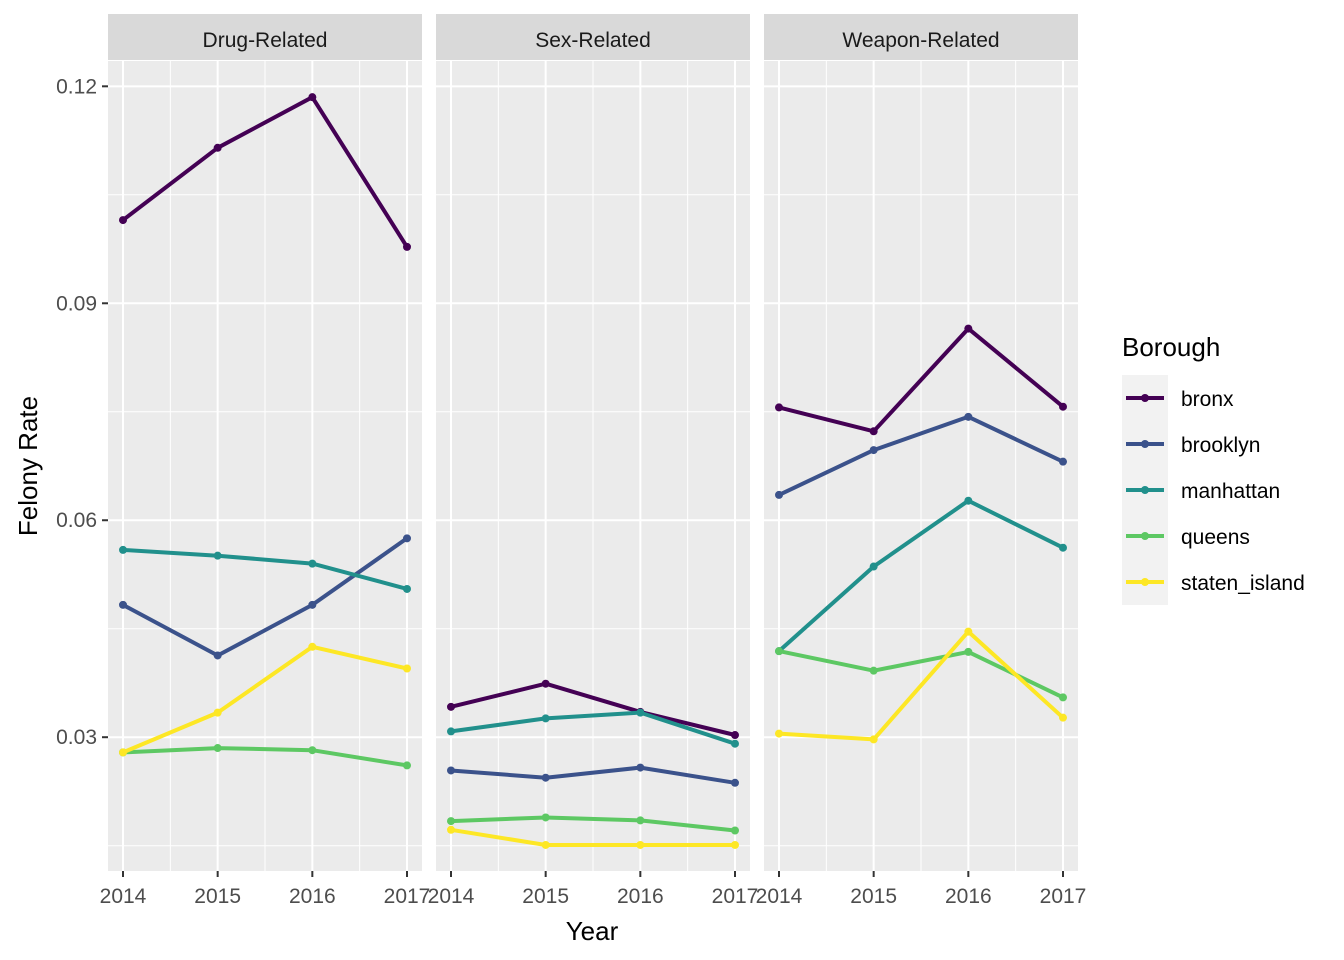 This screenshot has width=1344, height=960. Describe the element at coordinates (1207, 399) in the screenshot. I see `legend-label: bronx` at that location.